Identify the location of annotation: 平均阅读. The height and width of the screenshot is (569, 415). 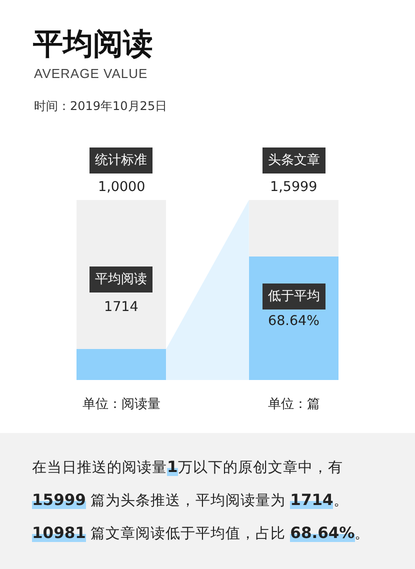
(121, 279).